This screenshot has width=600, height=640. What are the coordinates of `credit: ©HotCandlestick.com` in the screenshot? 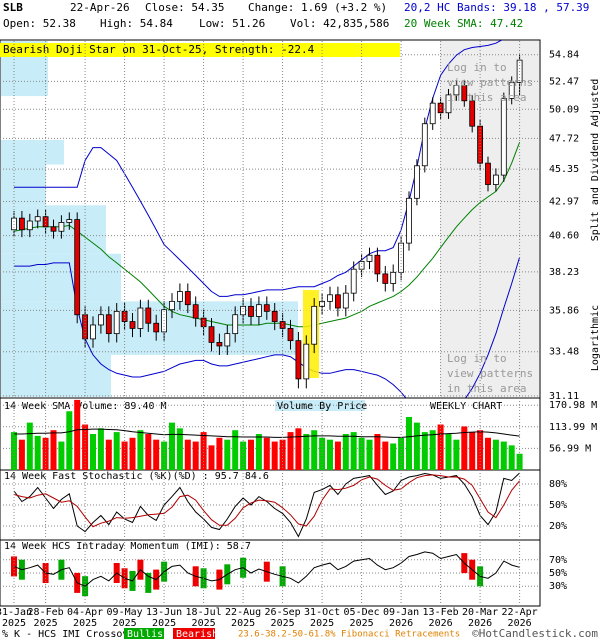 It's located at (535, 633).